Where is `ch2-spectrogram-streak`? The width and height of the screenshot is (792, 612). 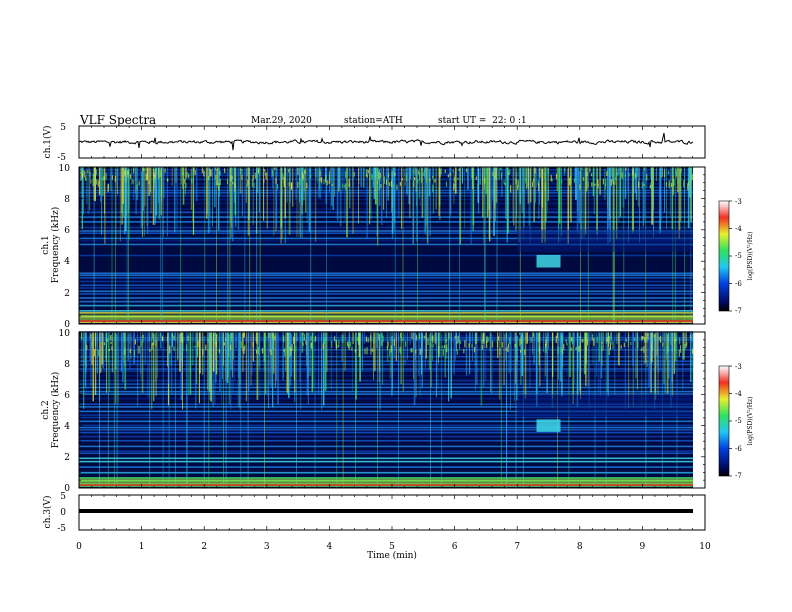
ch2-spectrogram-streak is located at coordinates (169, 410).